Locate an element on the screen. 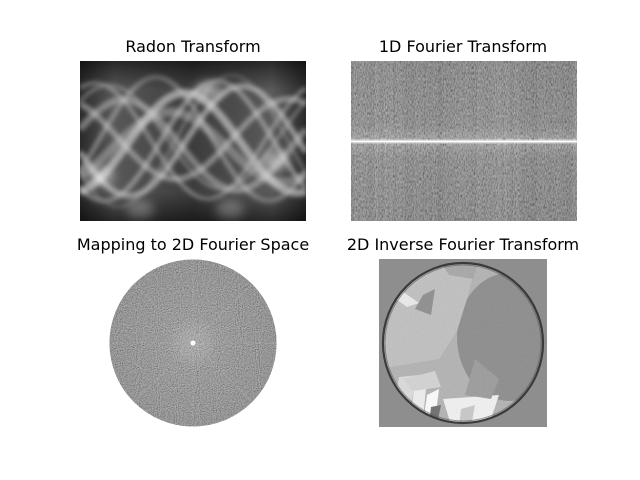  reconstruction-svg is located at coordinates (463, 343).